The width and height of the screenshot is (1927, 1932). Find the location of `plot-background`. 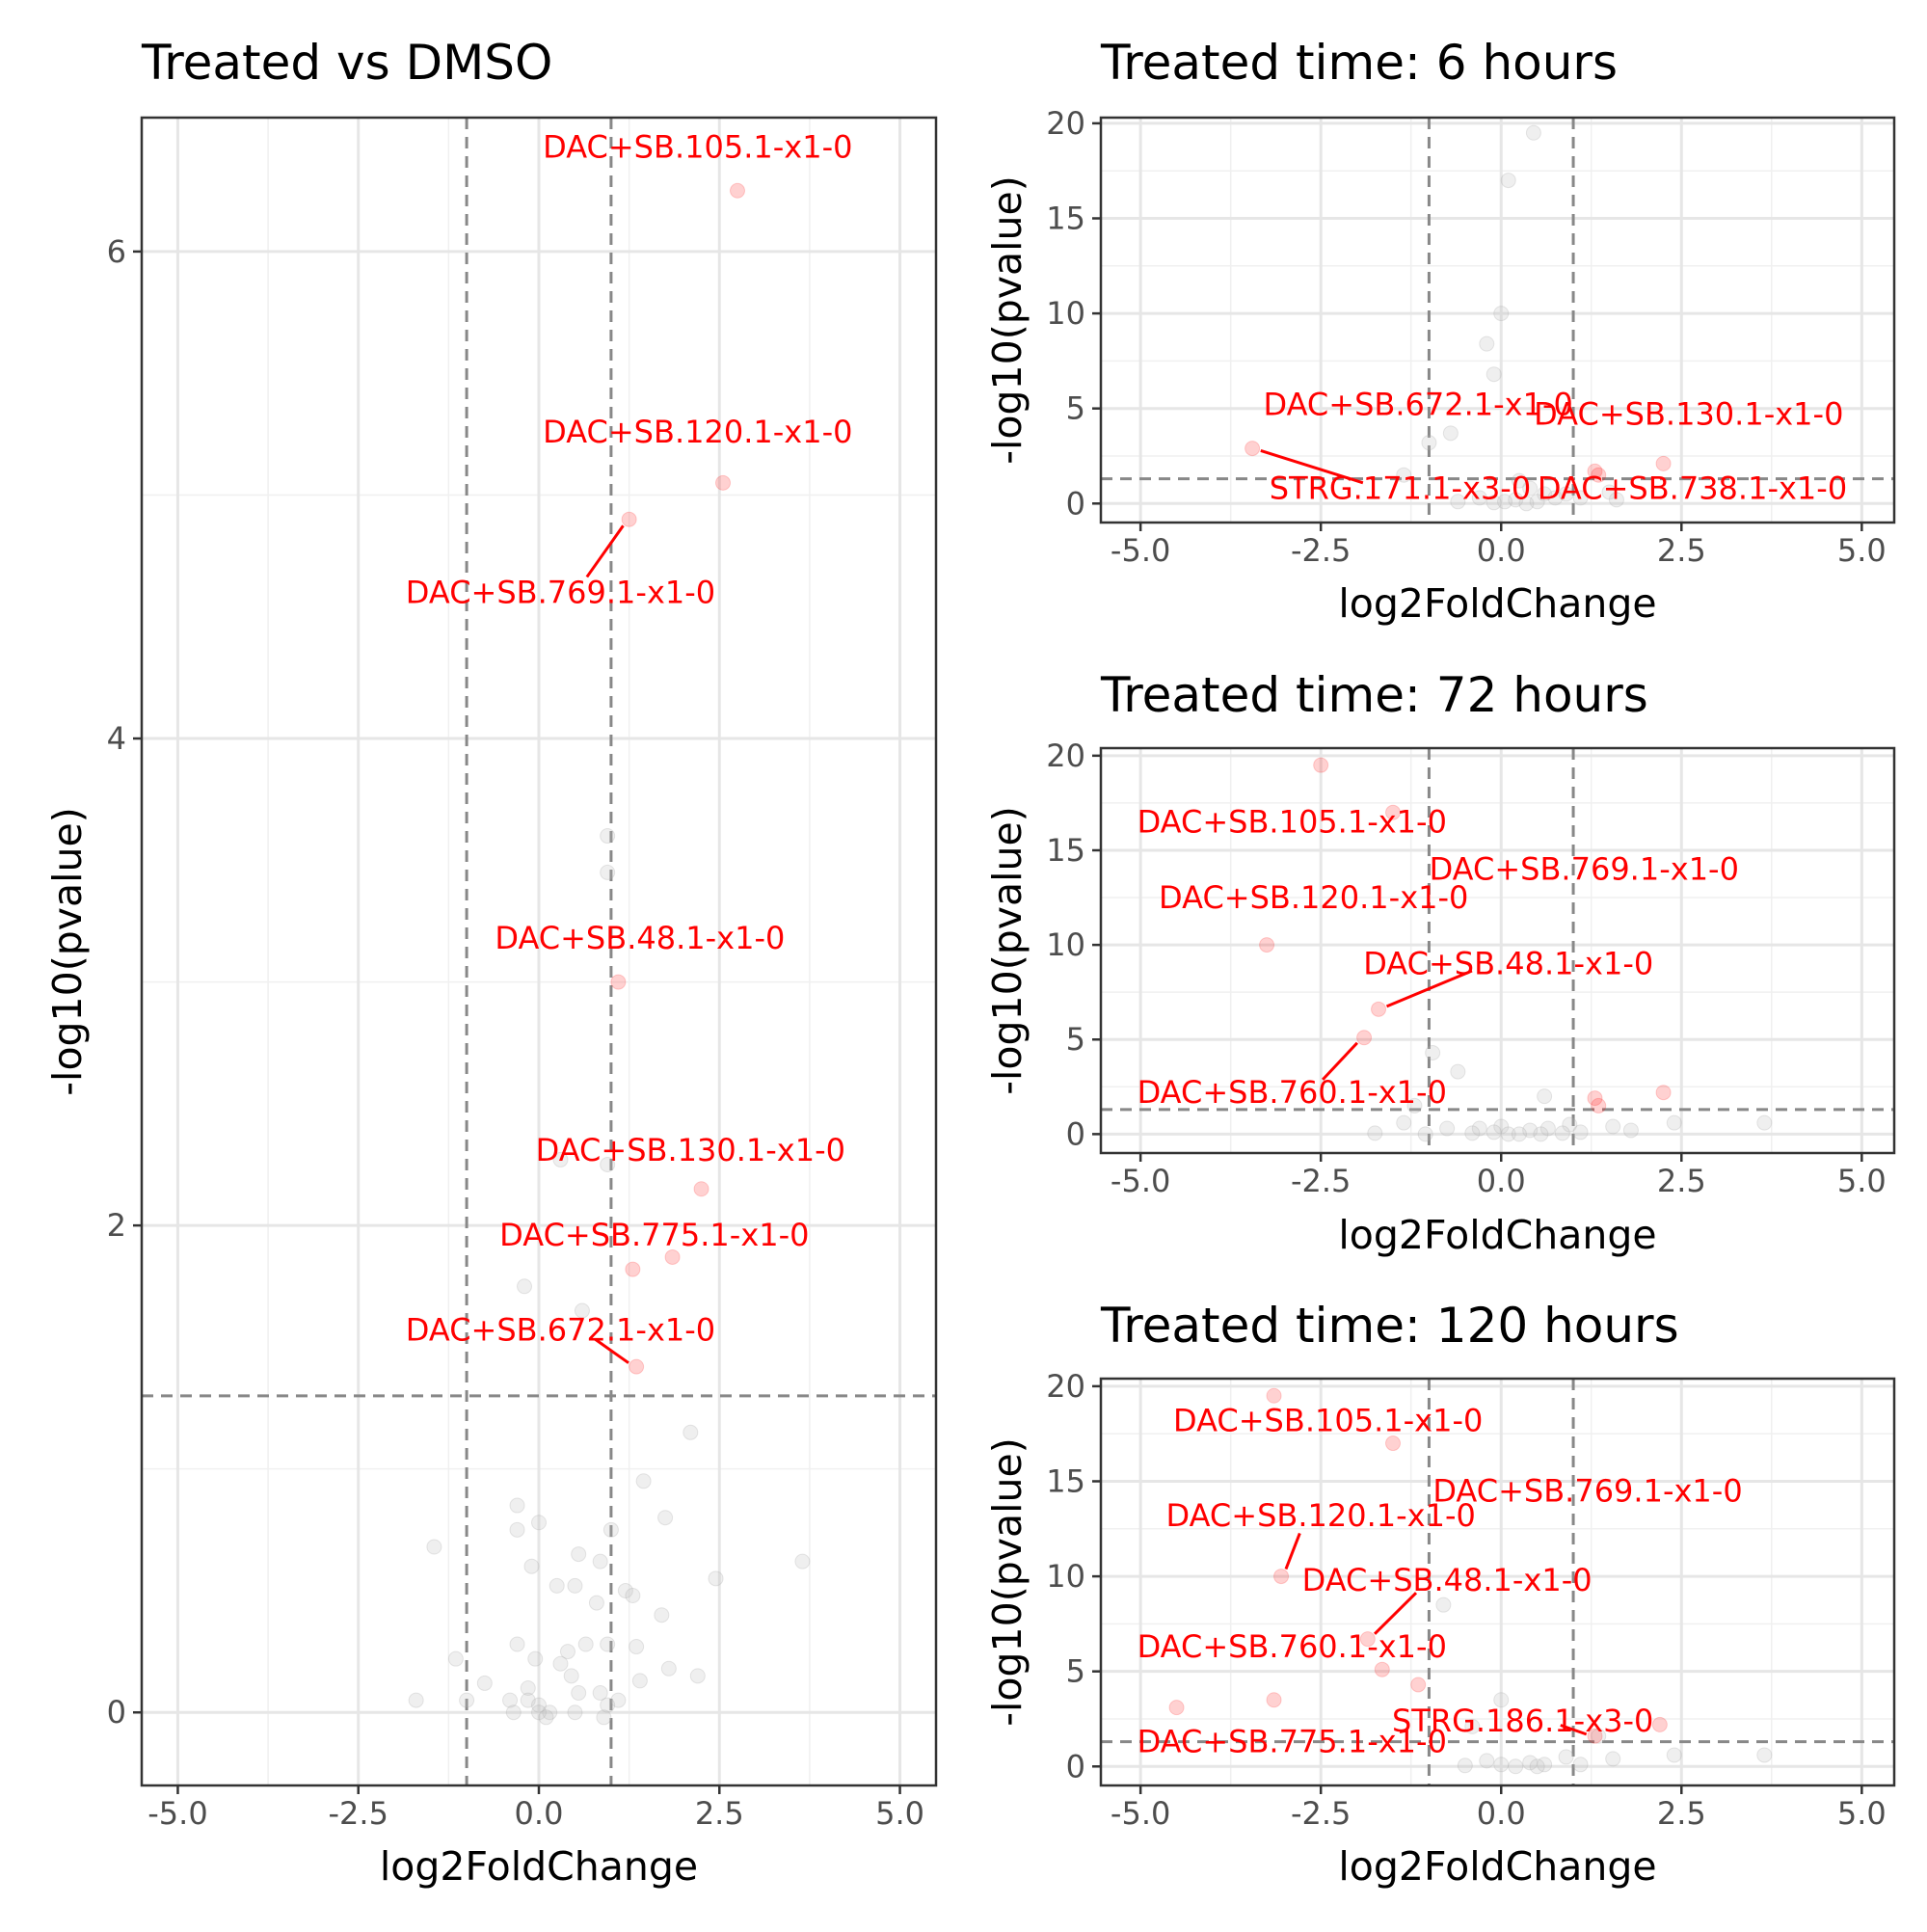

plot-background is located at coordinates (1497, 951).